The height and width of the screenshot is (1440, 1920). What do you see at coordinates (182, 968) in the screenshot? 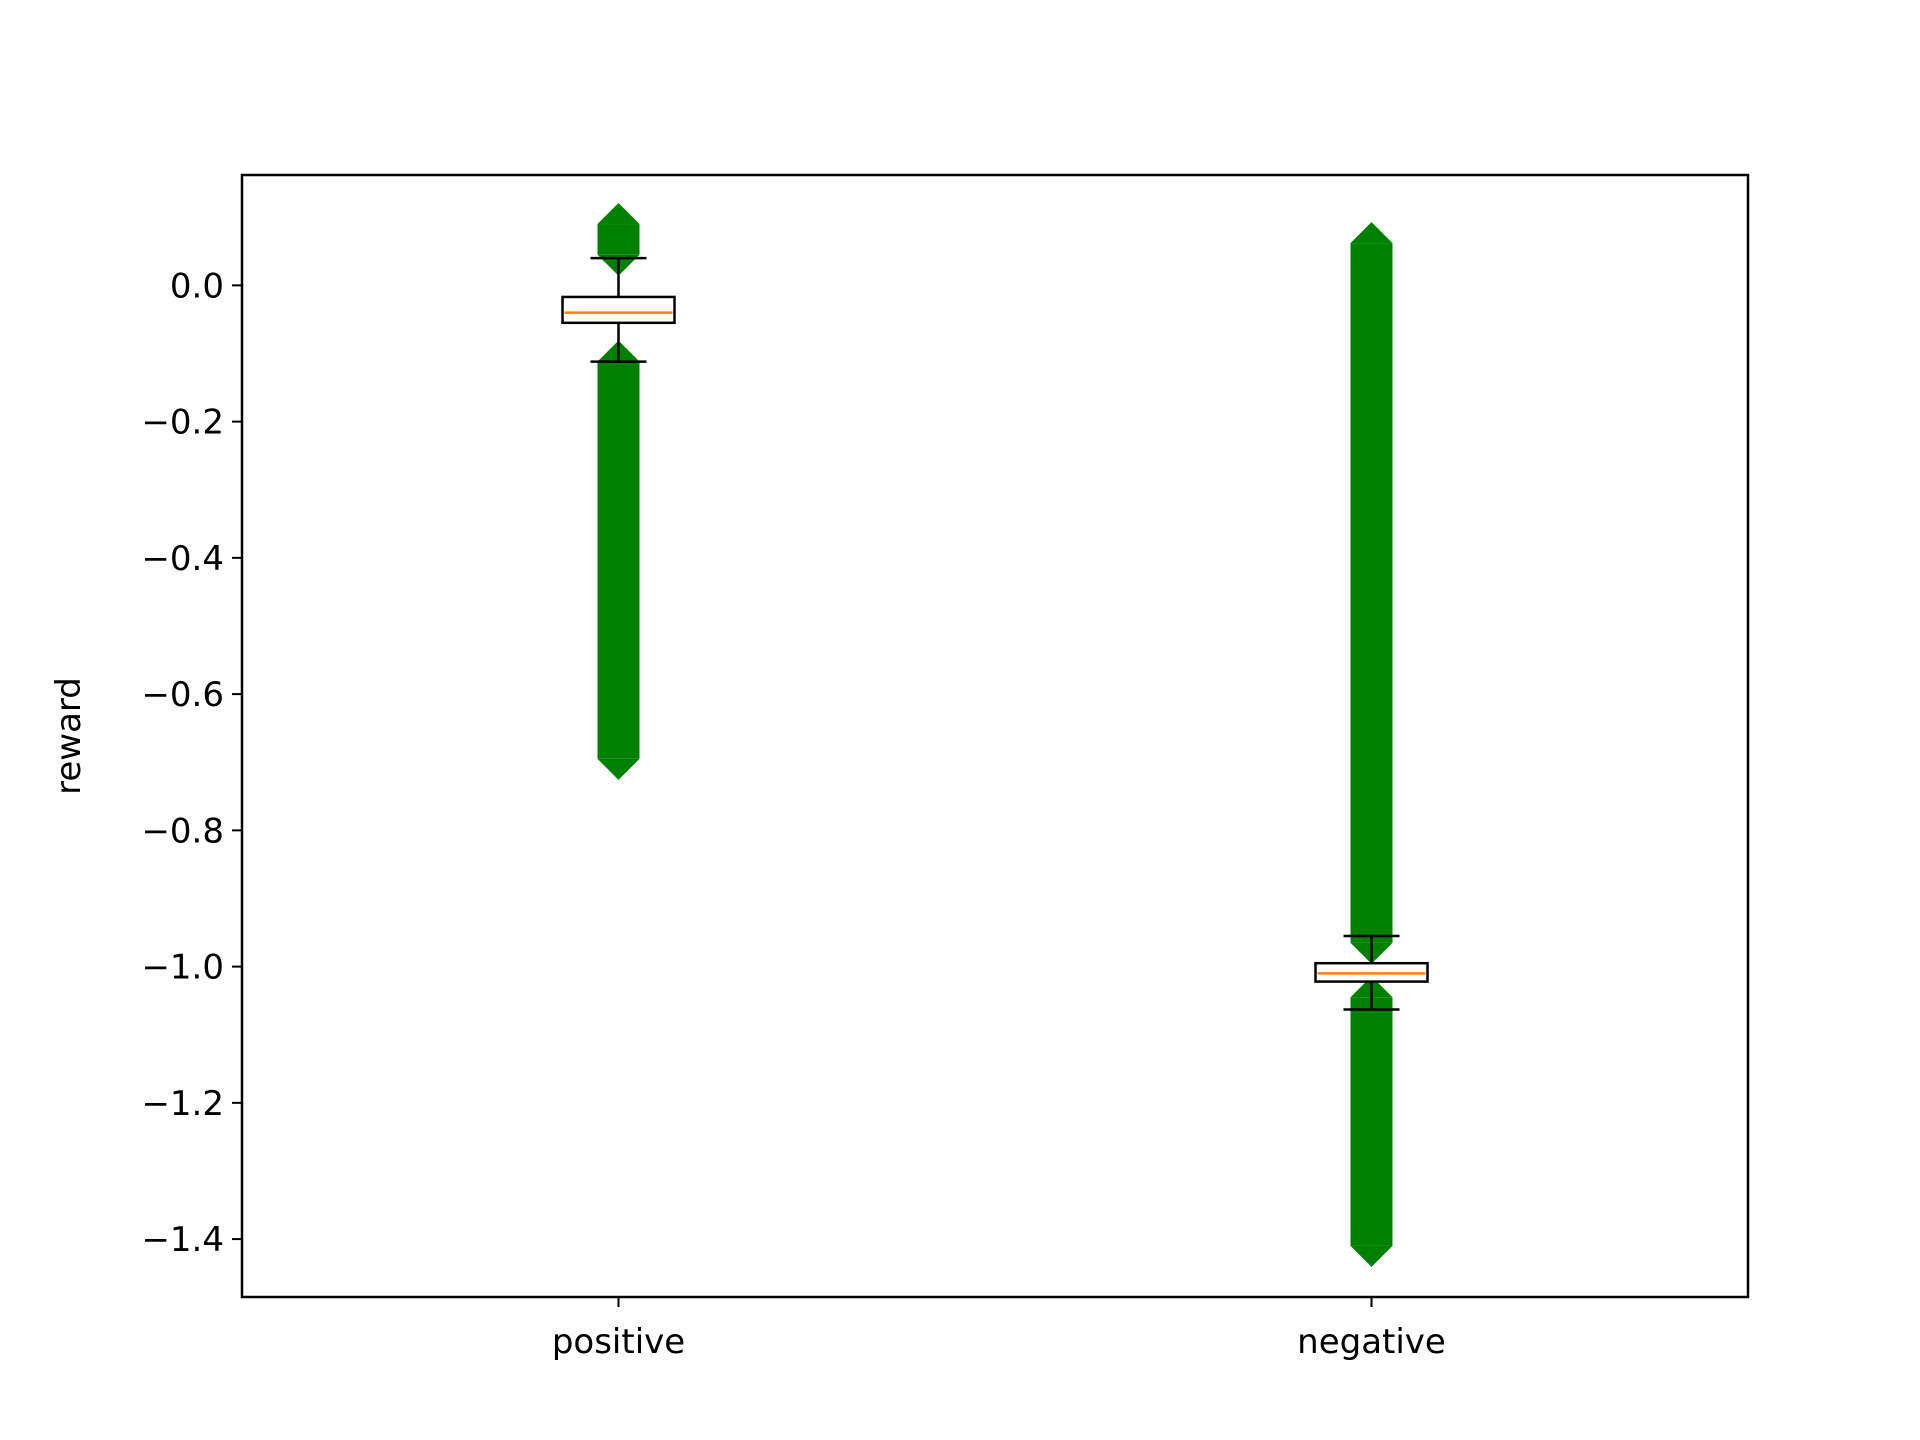
I see `y-tick-label: −1.0` at bounding box center [182, 968].